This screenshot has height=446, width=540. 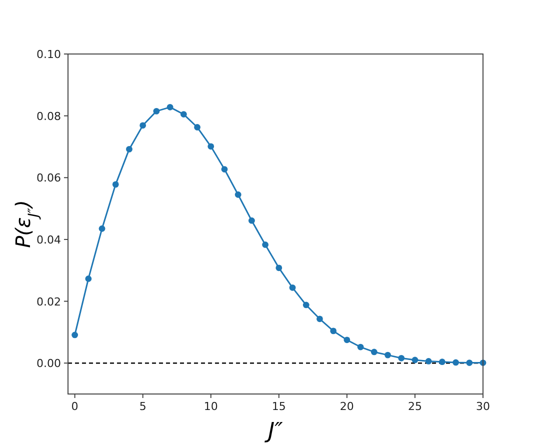 What do you see at coordinates (274, 431) in the screenshot?
I see `x-axis-title: J″` at bounding box center [274, 431].